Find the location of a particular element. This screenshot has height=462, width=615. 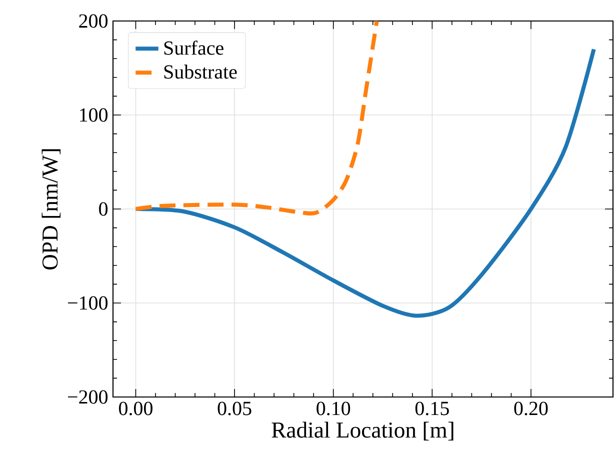

y-tick-label: −200 is located at coordinates (88, 397).